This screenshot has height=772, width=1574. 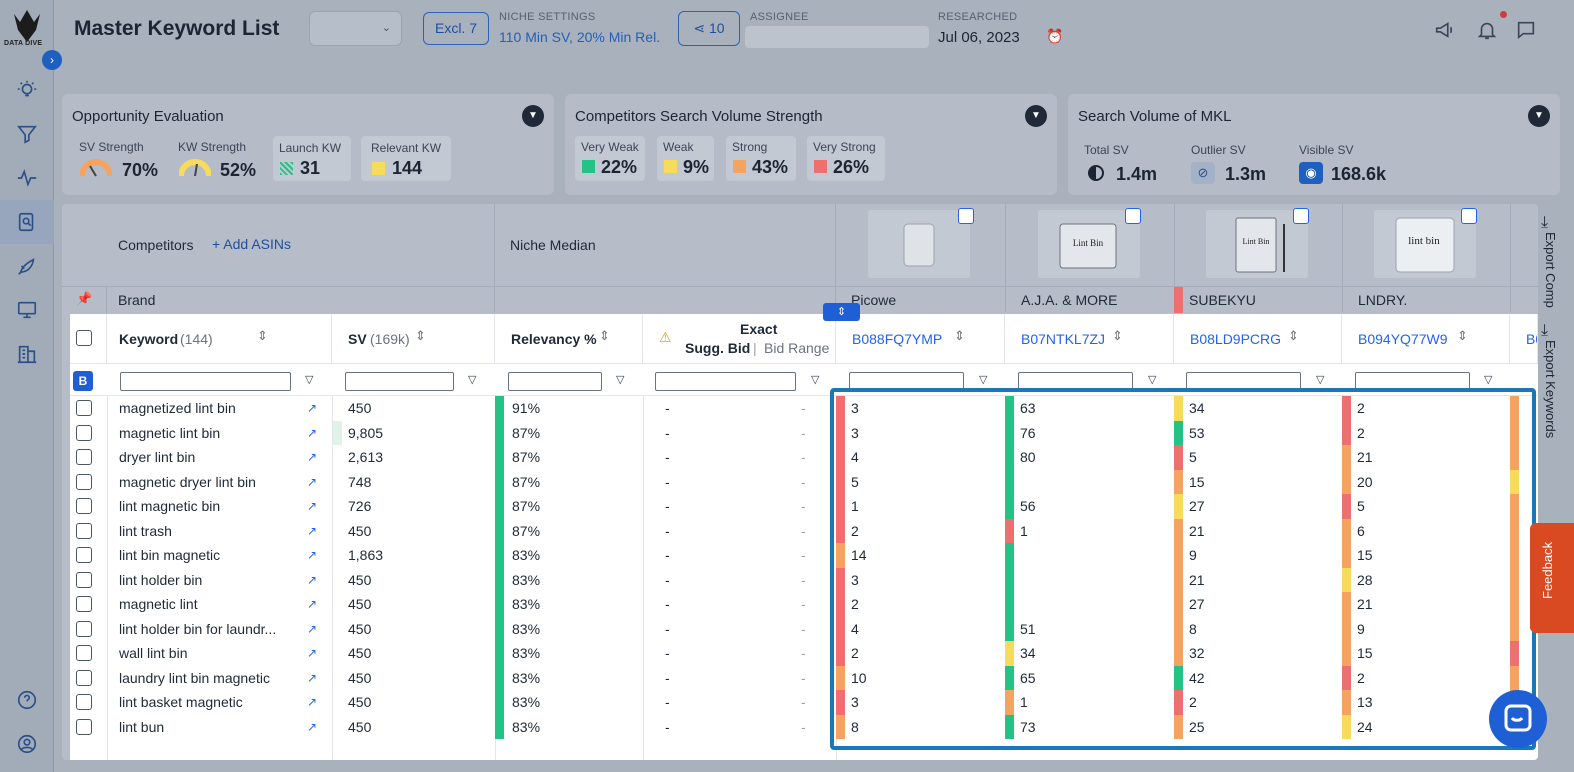 I want to click on pin-icon: 📌, so click(x=84, y=298).